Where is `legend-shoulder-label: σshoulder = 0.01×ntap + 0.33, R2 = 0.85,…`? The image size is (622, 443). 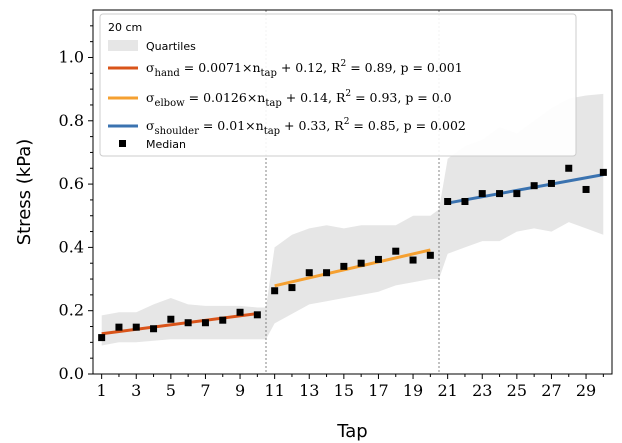 legend-shoulder-label: σshoulder = 0.01×ntap + 0.33, R2 = 0.85,… is located at coordinates (306, 127).